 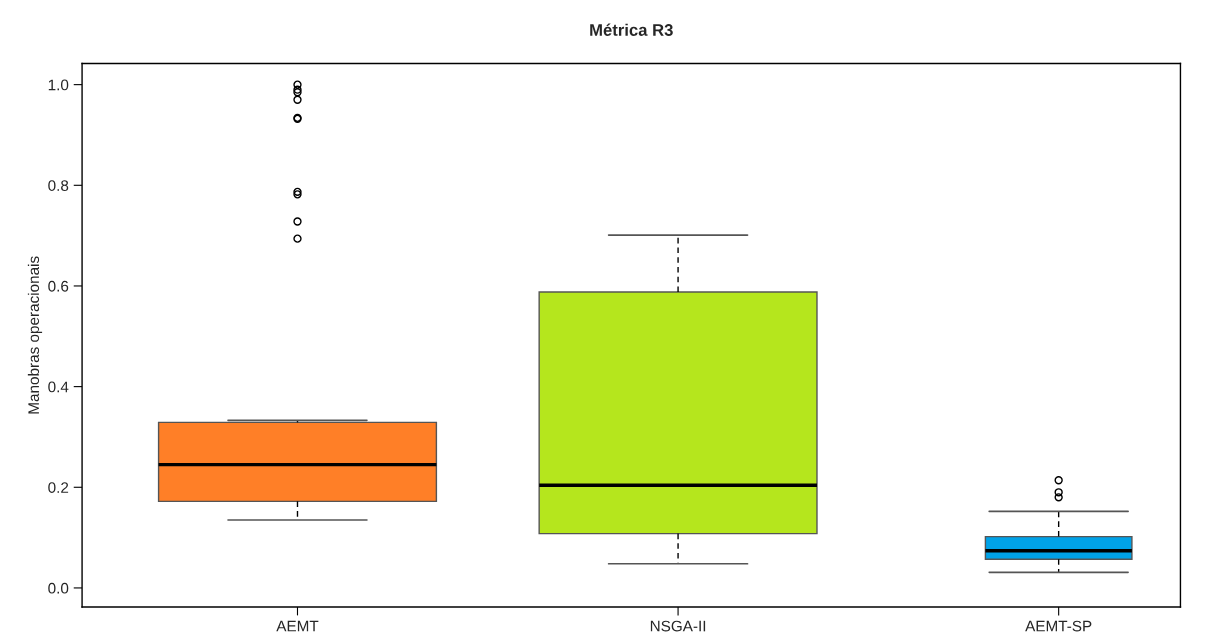 What do you see at coordinates (58, 487) in the screenshot?
I see `y-tick-label: 0.2` at bounding box center [58, 487].